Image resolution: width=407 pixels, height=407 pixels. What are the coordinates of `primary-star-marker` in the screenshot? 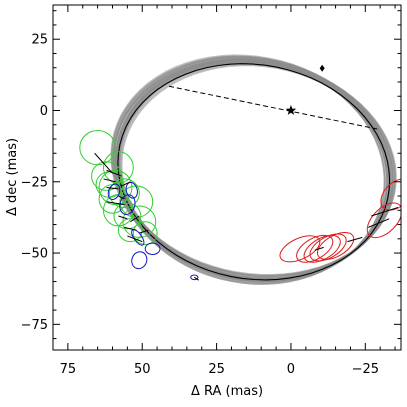 It's located at (291, 110).